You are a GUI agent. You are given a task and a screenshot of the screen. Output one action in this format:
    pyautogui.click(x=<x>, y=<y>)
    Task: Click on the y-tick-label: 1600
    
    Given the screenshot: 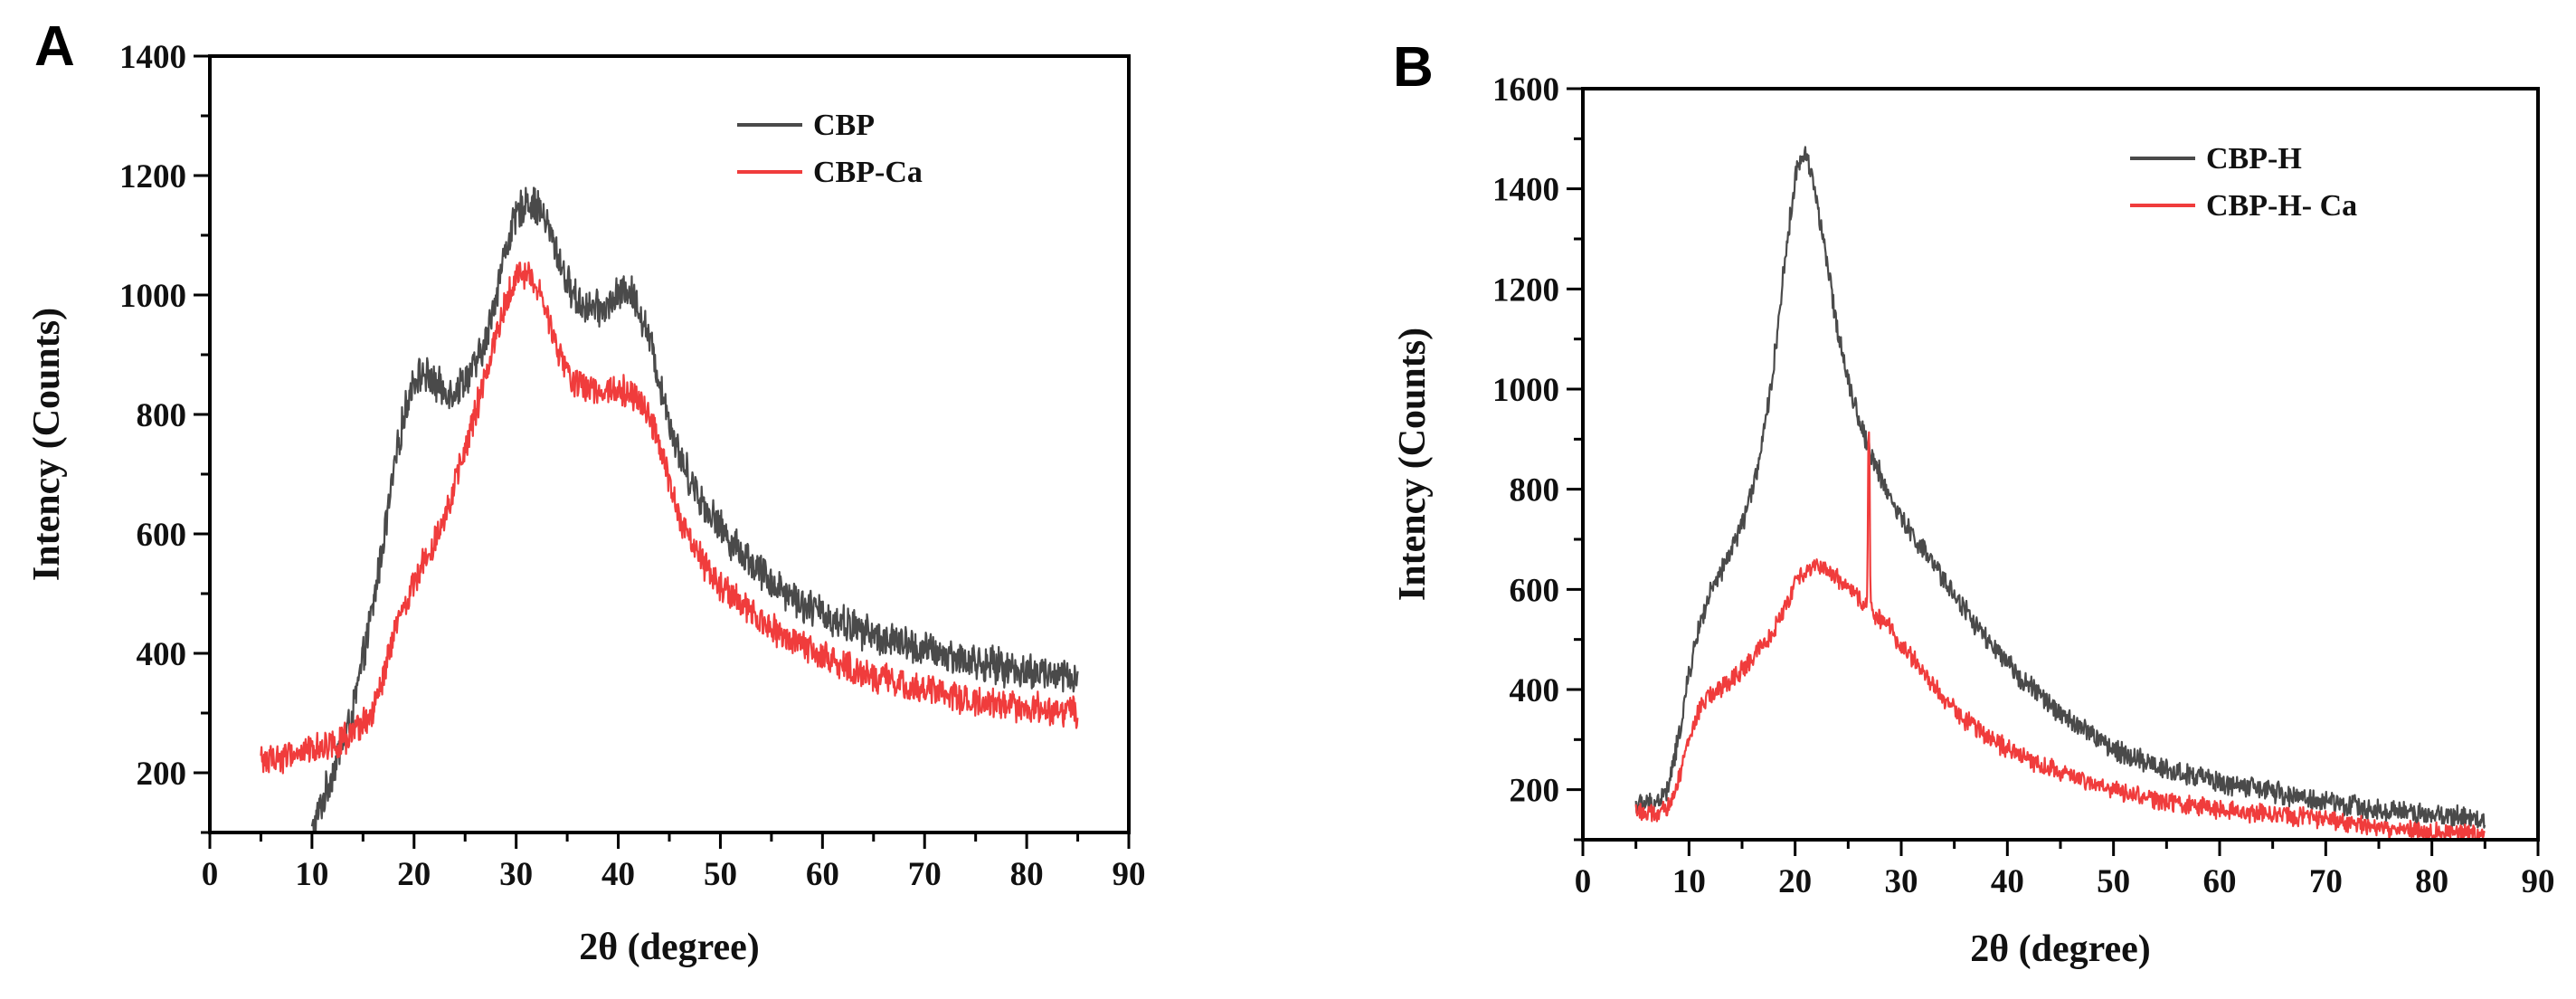 What is the action you would take?
    pyautogui.click(x=1525, y=90)
    